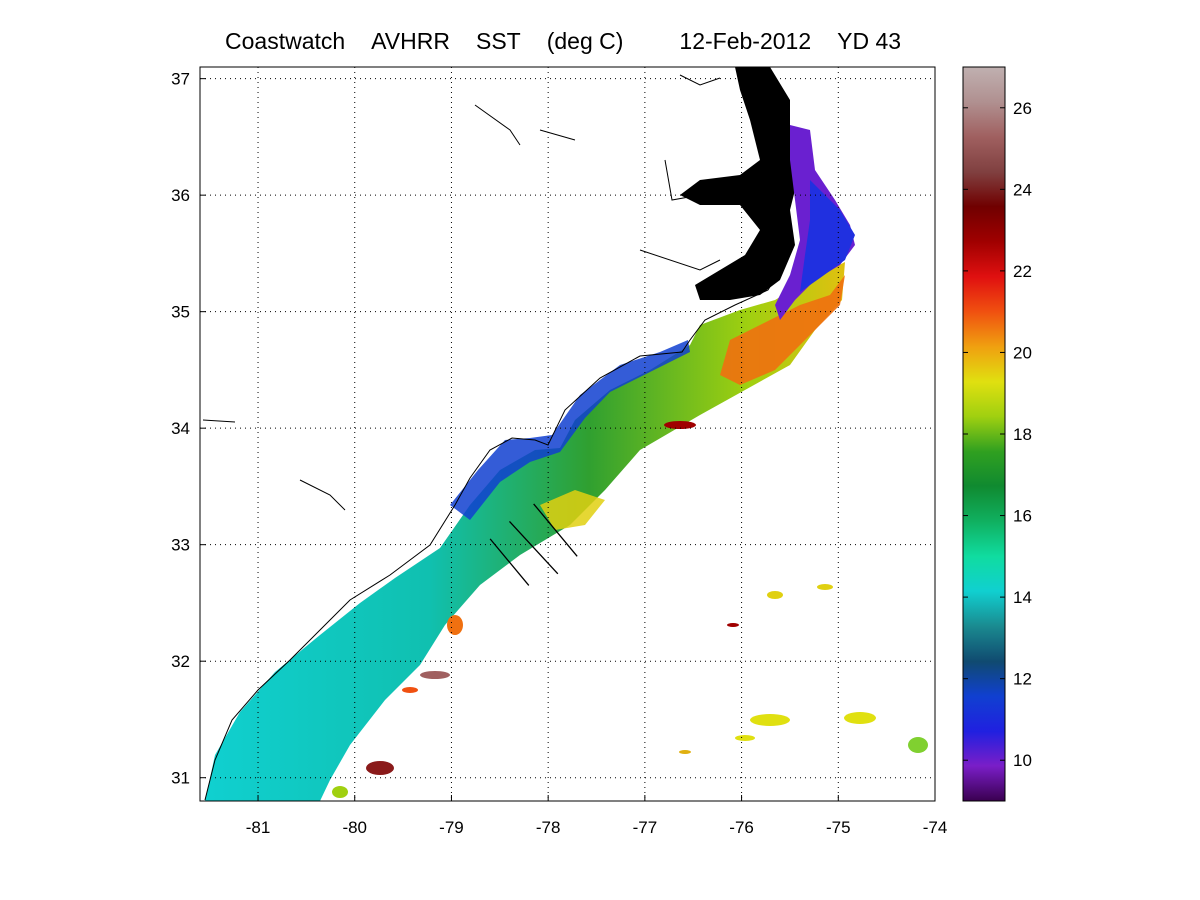 Image resolution: width=1200 pixels, height=900 pixels. Describe the element at coordinates (180, 79) in the screenshot. I see `lat-tick-label: 37` at that location.